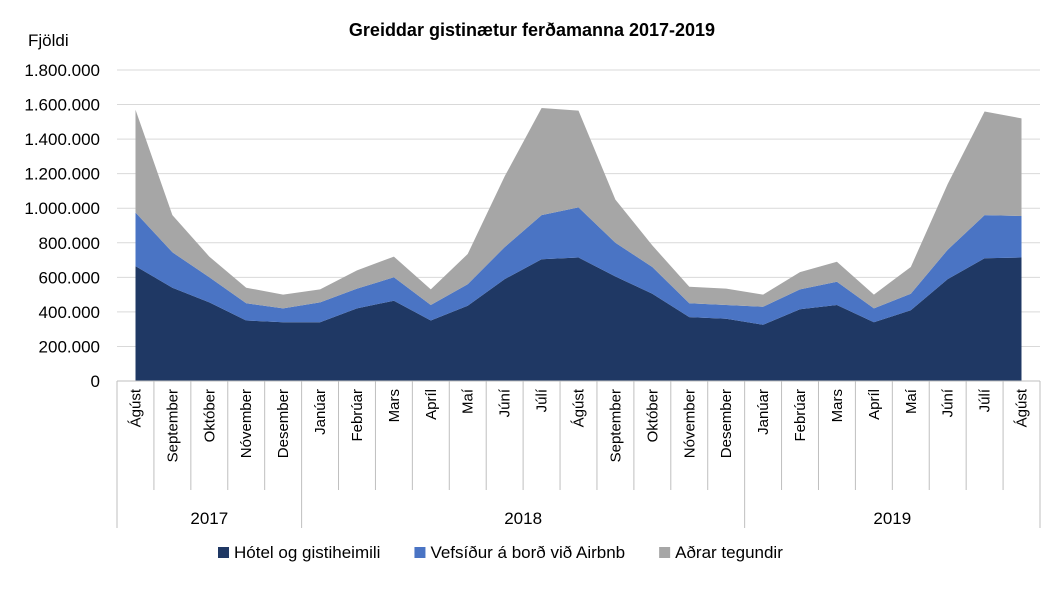 The width and height of the screenshot is (1063, 590). I want to click on y-tick-label: 1.400.000, so click(62, 139).